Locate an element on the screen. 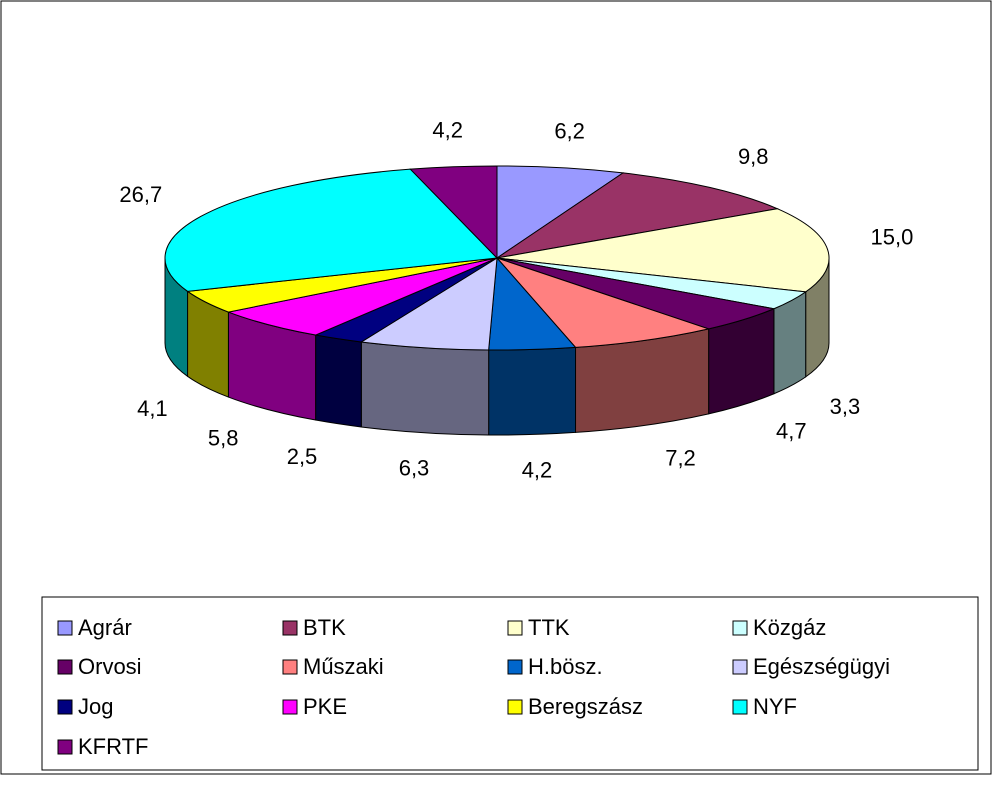  legend-label: NYF is located at coordinates (775, 706).